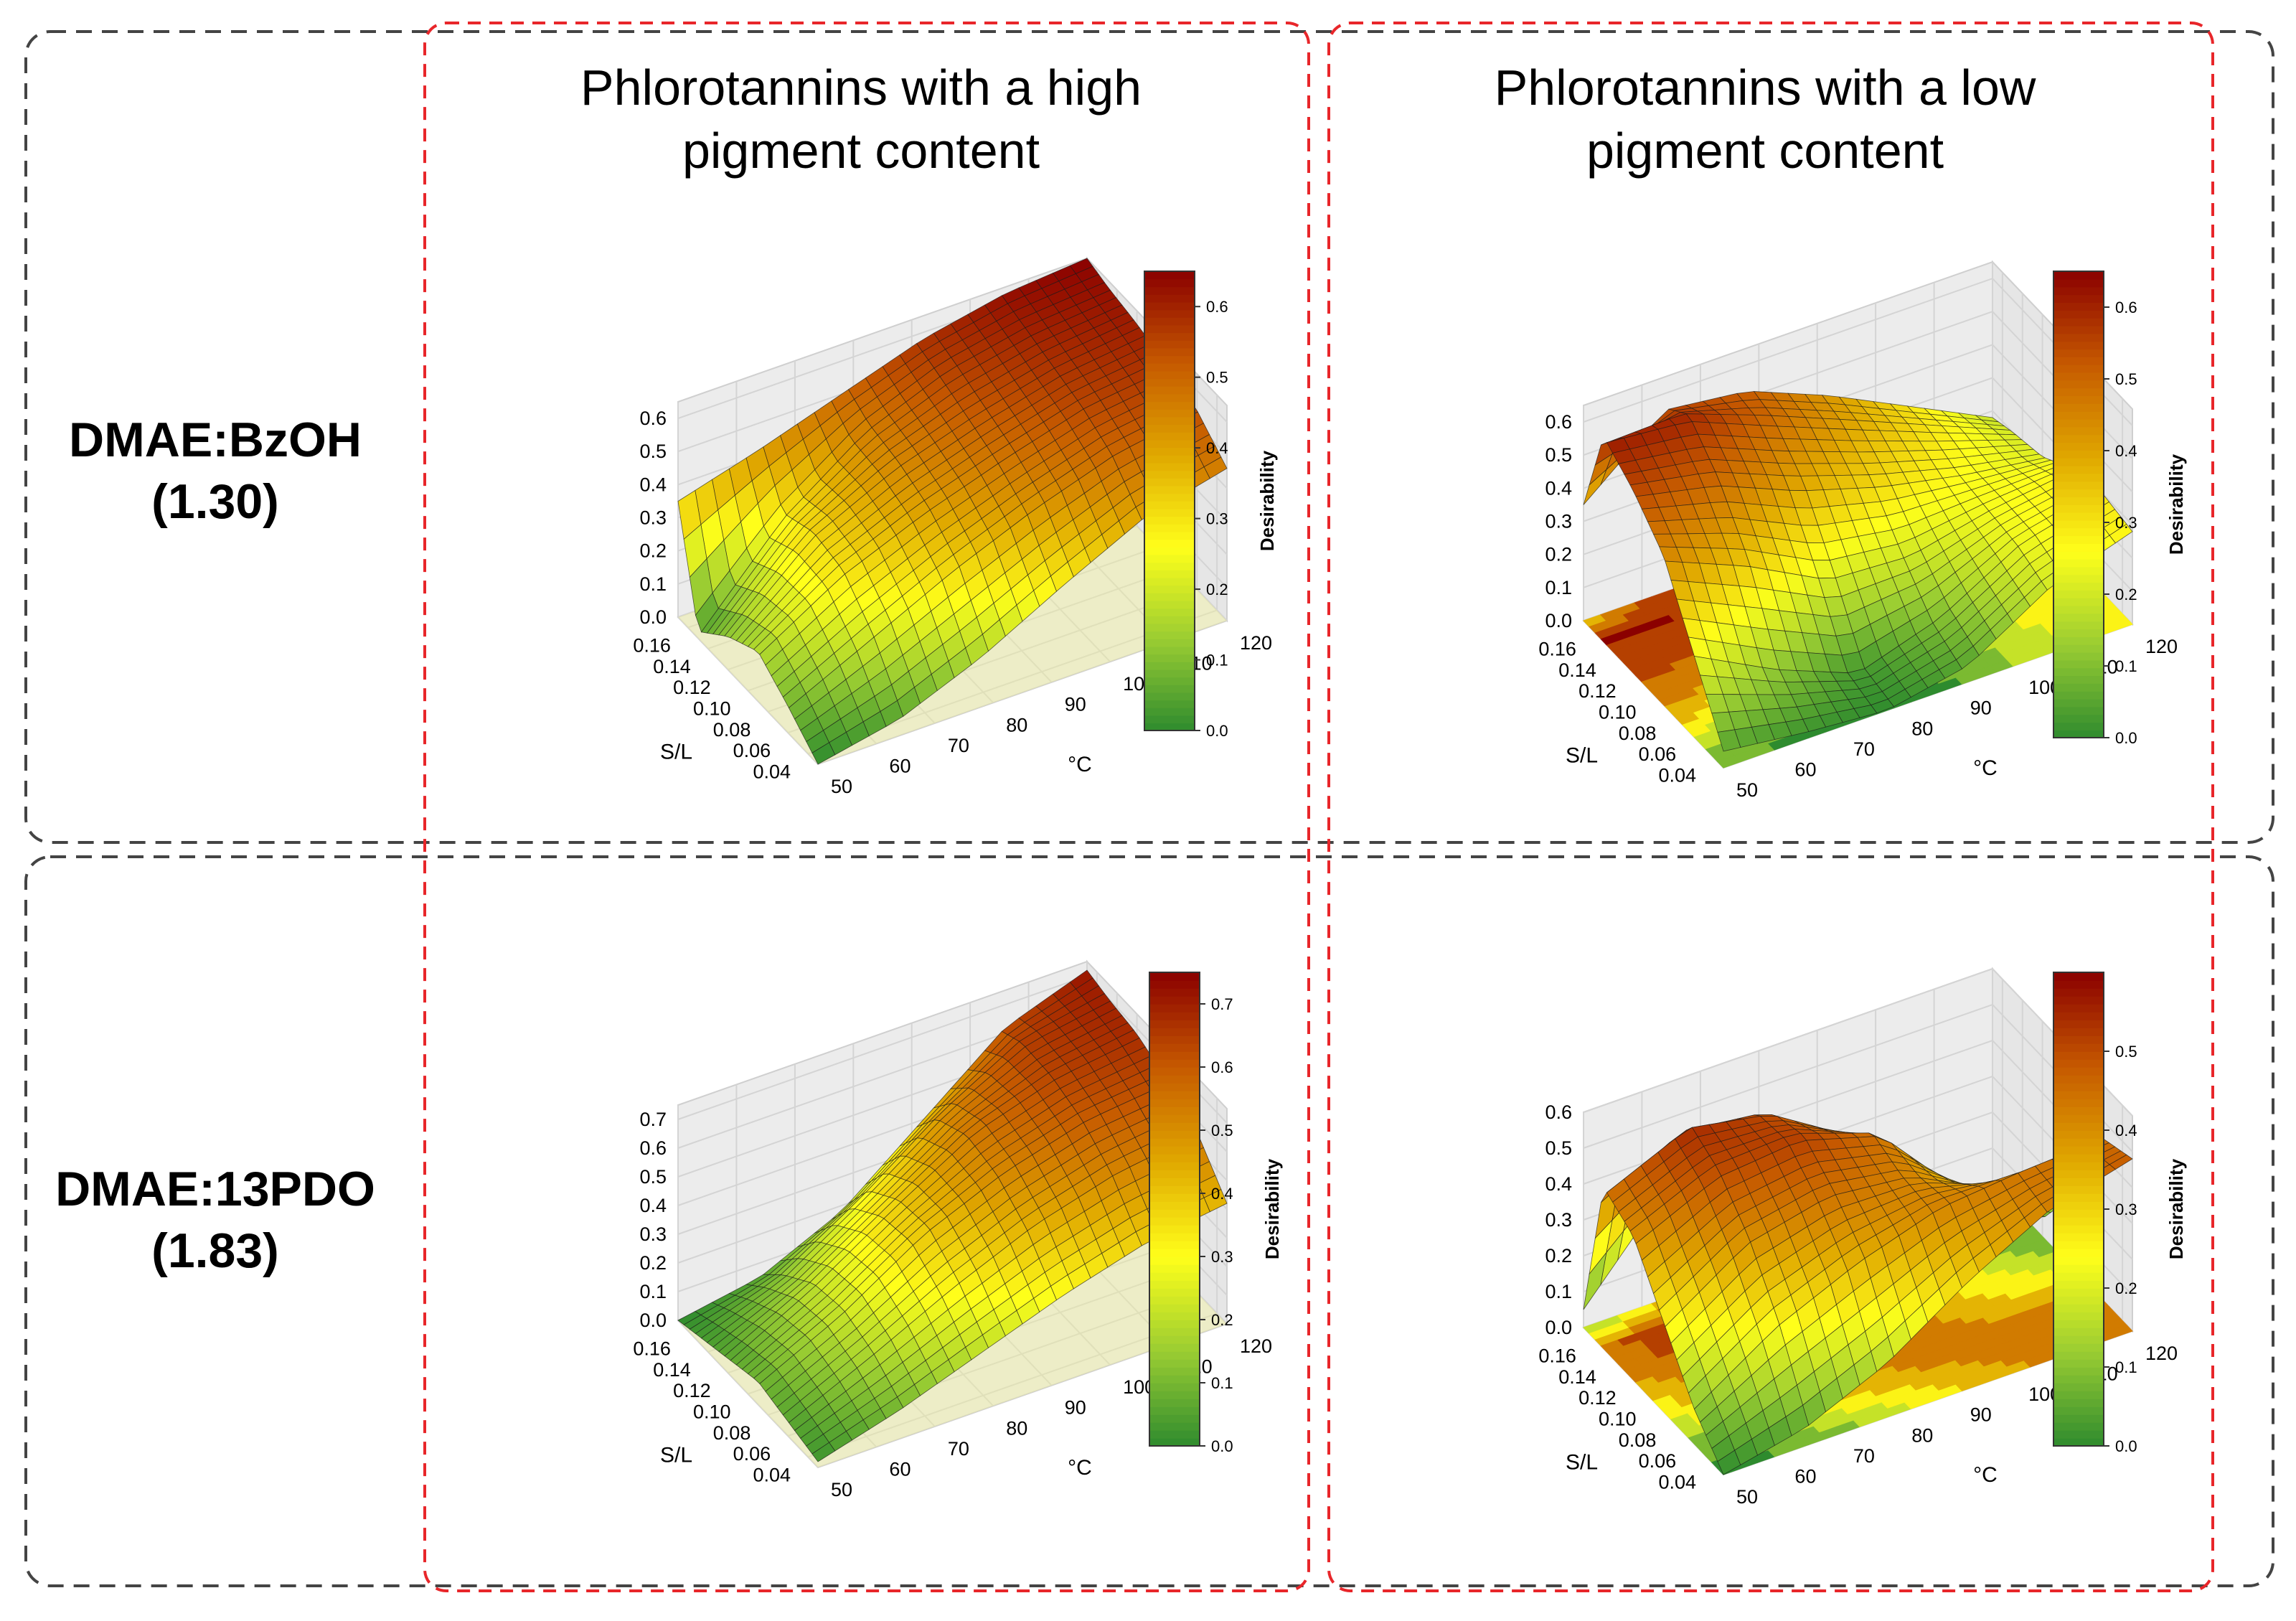  I want to click on y-tick-label: 50, so click(1747, 1497).